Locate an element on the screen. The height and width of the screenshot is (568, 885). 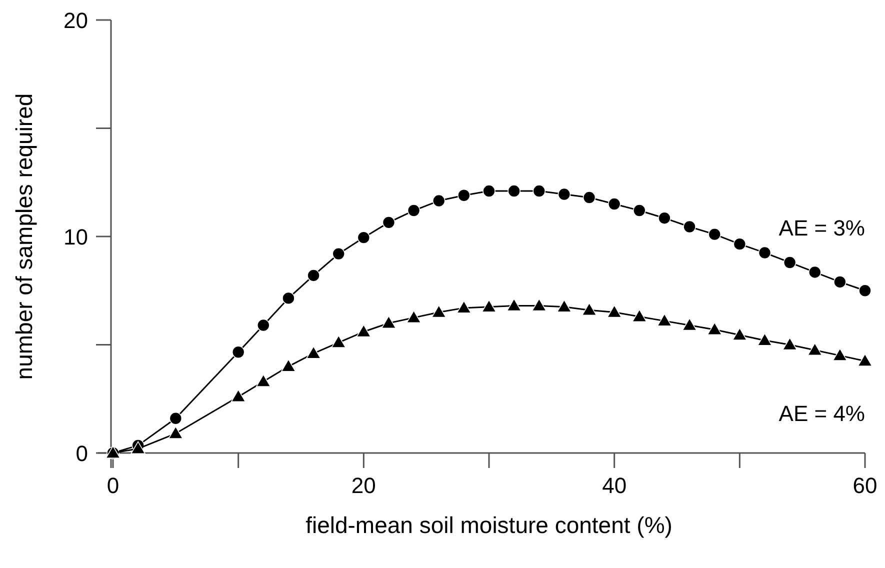
x-tick-label: 60 is located at coordinates (865, 485).